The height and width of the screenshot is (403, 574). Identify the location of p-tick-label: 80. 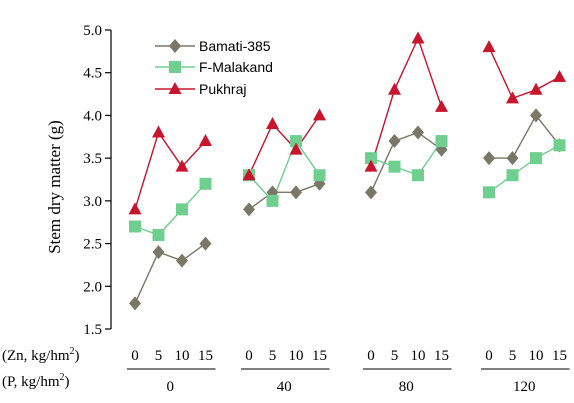
(406, 387).